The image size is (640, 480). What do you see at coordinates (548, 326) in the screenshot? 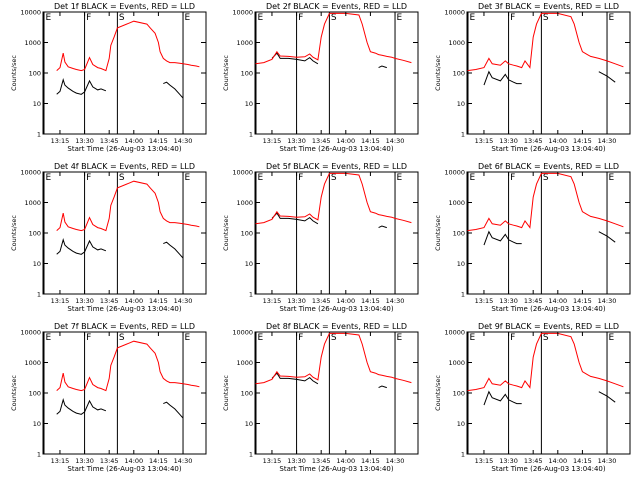
I see `panel-title: Det 9f BLACK = Events, RED = LLD` at bounding box center [548, 326].